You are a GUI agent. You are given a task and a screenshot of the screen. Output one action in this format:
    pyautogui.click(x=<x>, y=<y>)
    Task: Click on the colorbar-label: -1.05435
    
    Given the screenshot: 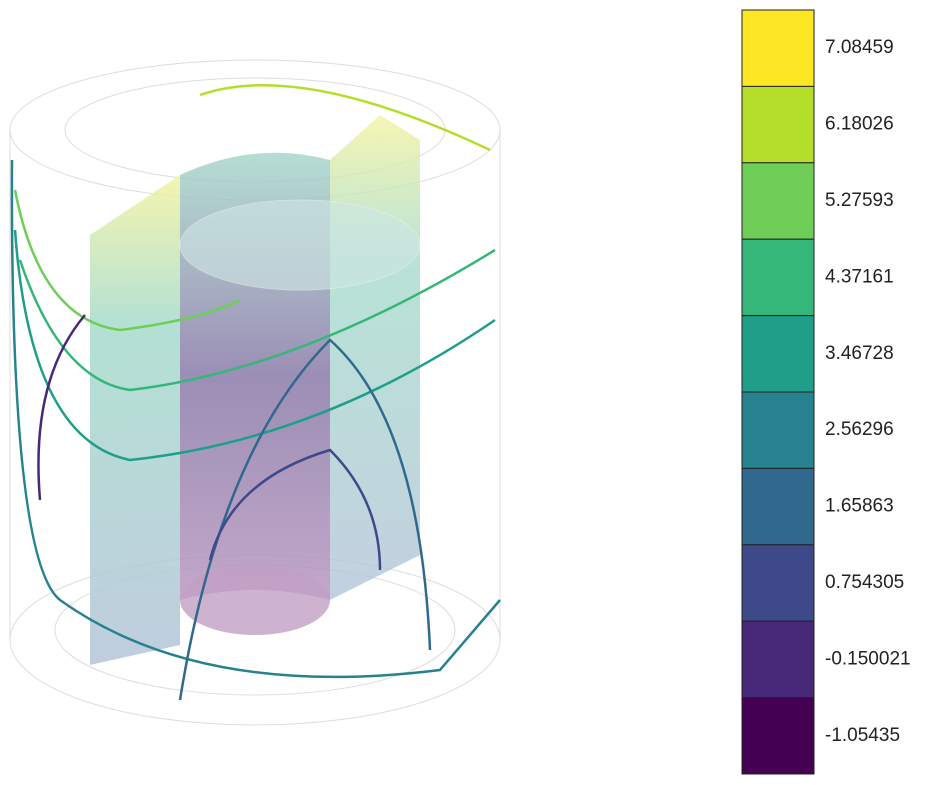 What is the action you would take?
    pyautogui.click(x=862, y=735)
    